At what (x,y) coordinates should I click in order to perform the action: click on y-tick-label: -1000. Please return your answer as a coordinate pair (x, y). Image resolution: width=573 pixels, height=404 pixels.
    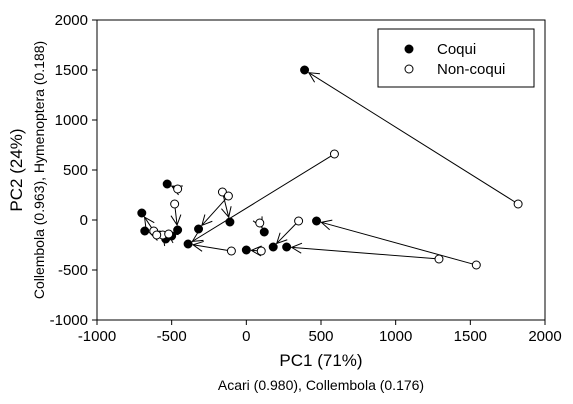
    Looking at the image, I should click on (69, 320).